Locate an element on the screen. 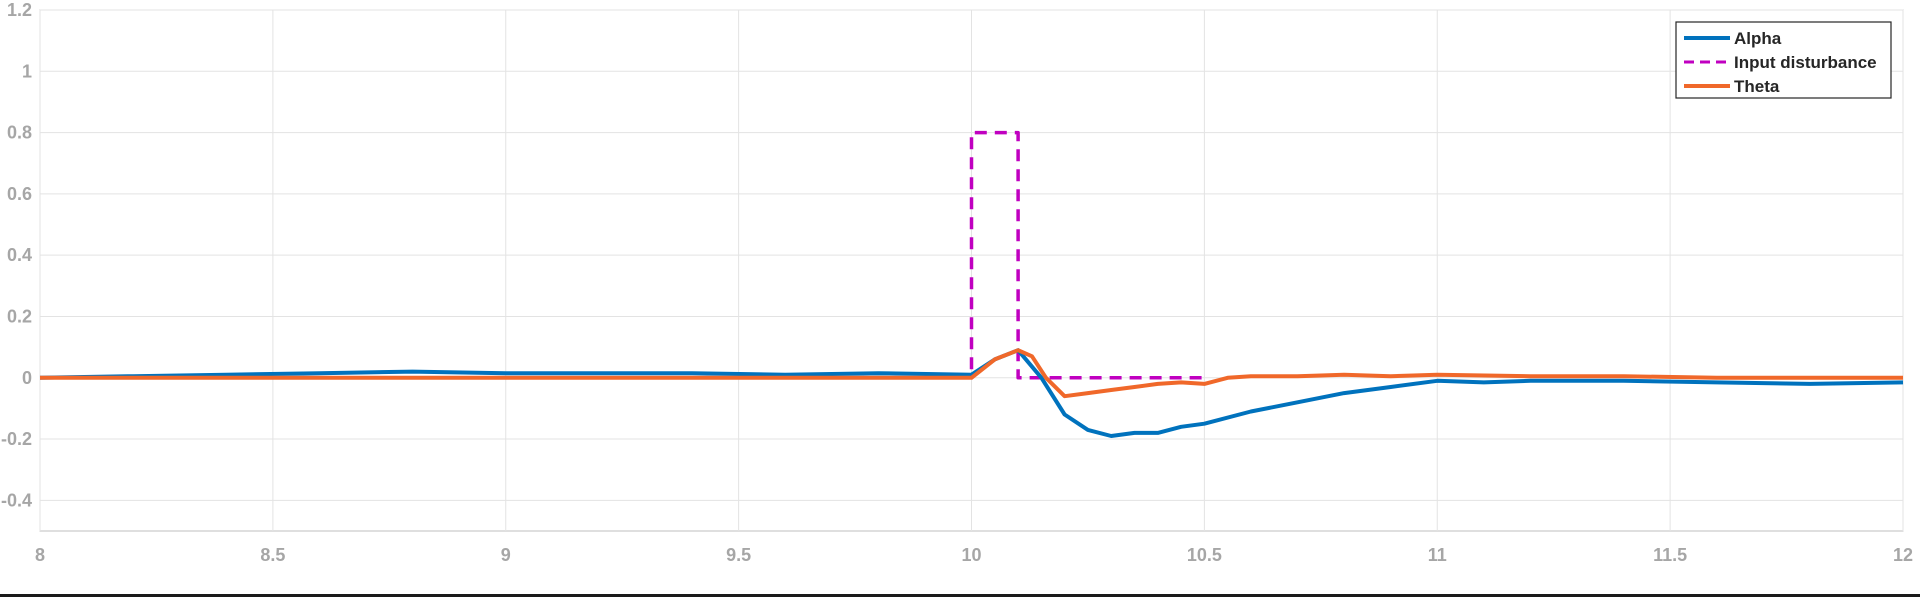 The height and width of the screenshot is (597, 1920). y-tick-label: 1.2 is located at coordinates (19, 10).